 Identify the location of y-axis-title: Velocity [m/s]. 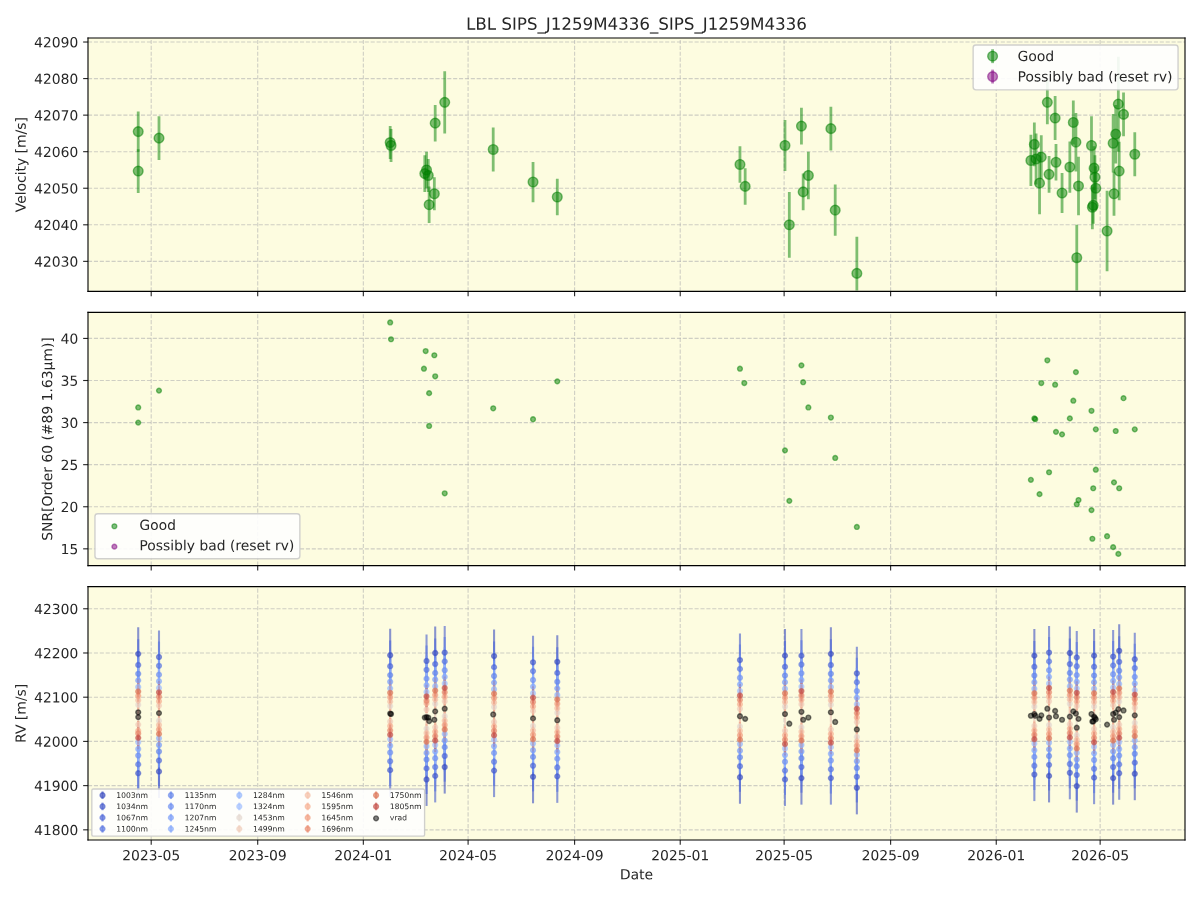
(22, 165).